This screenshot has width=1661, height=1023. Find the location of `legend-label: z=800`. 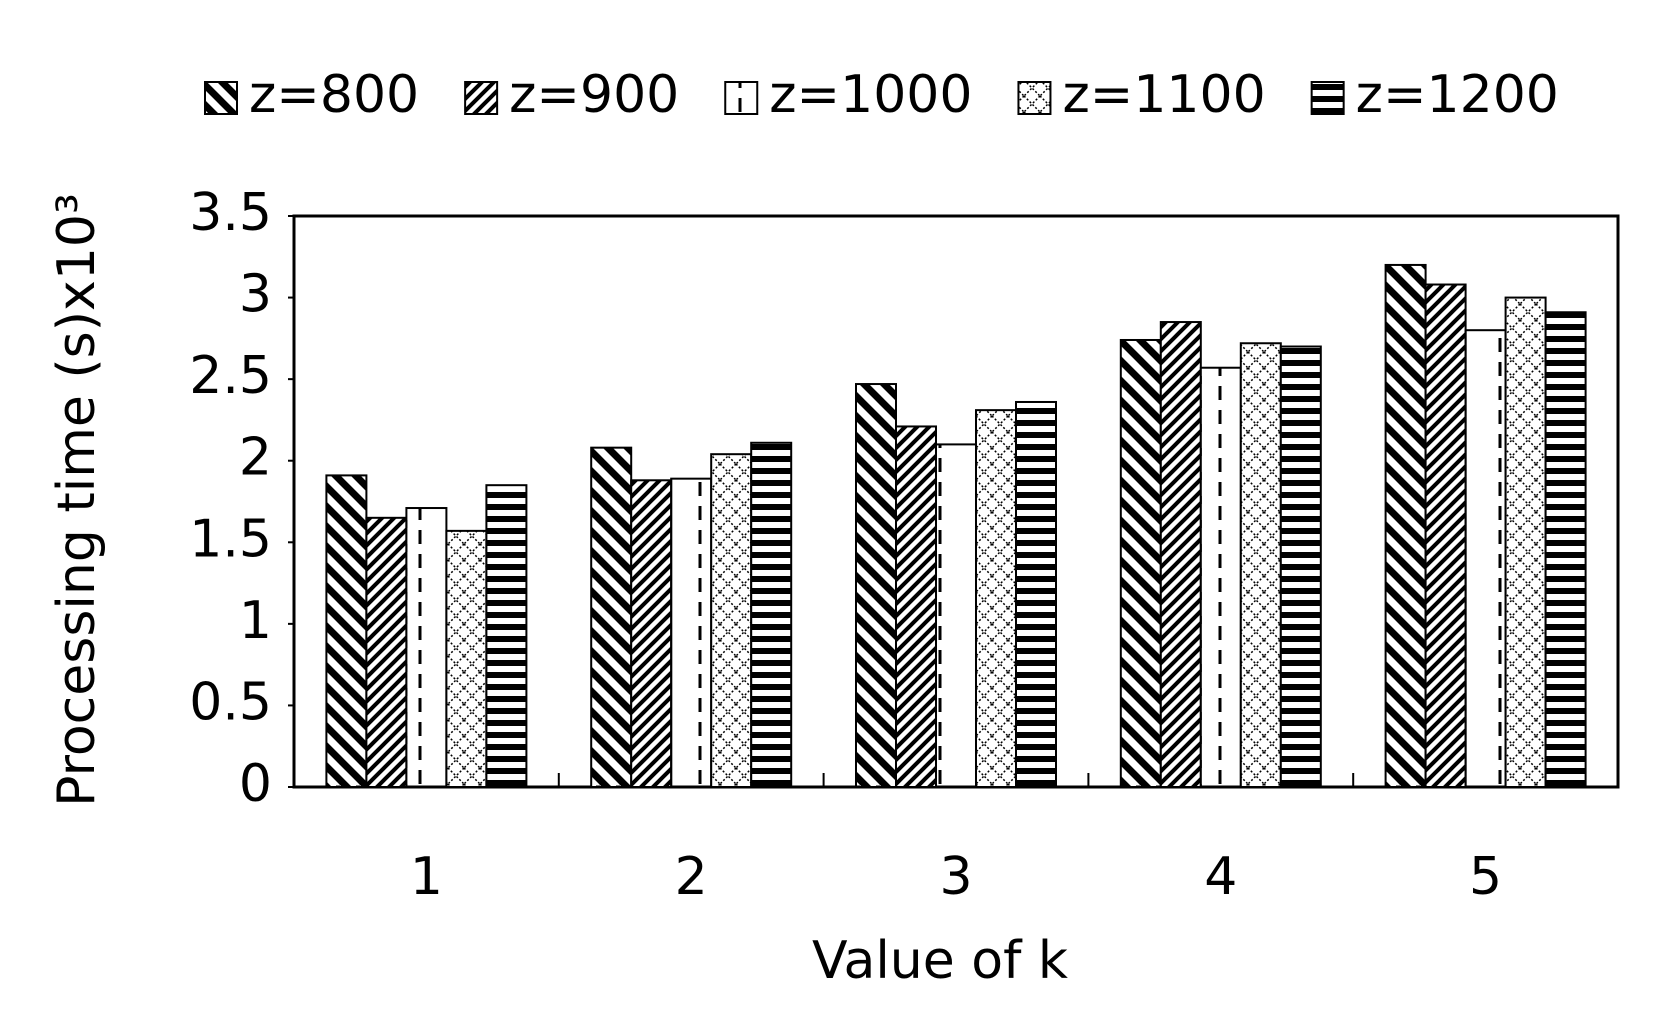

legend-label: z=800 is located at coordinates (334, 95).